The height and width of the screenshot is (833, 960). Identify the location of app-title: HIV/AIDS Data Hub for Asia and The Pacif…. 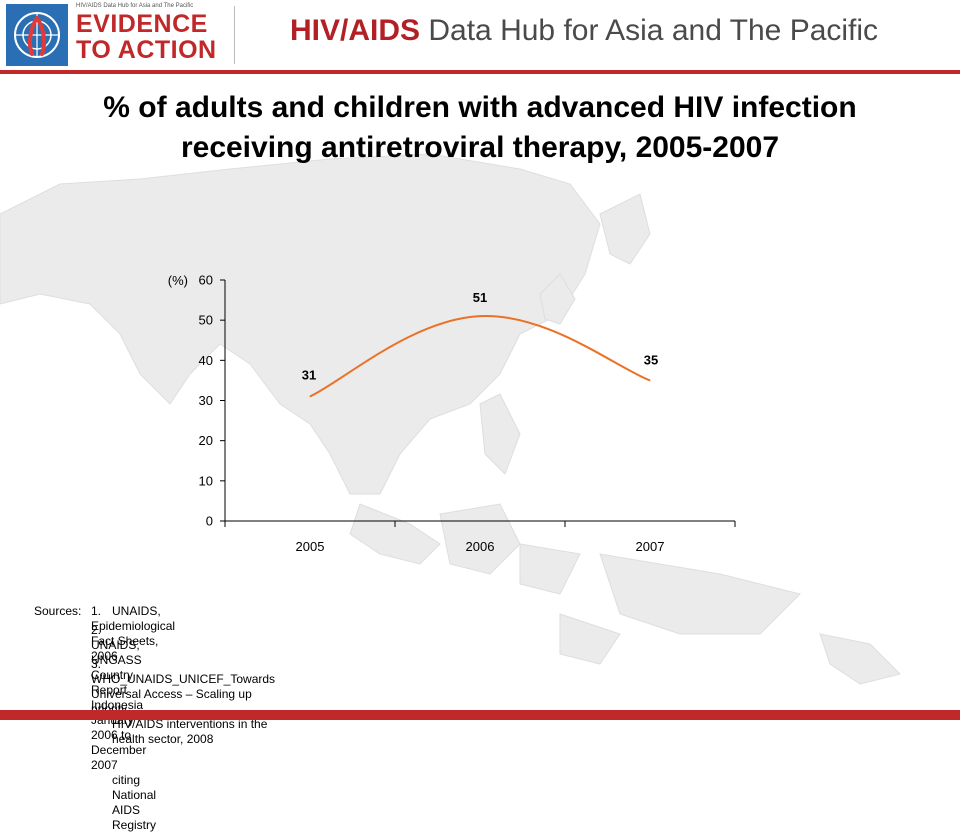
(584, 31).